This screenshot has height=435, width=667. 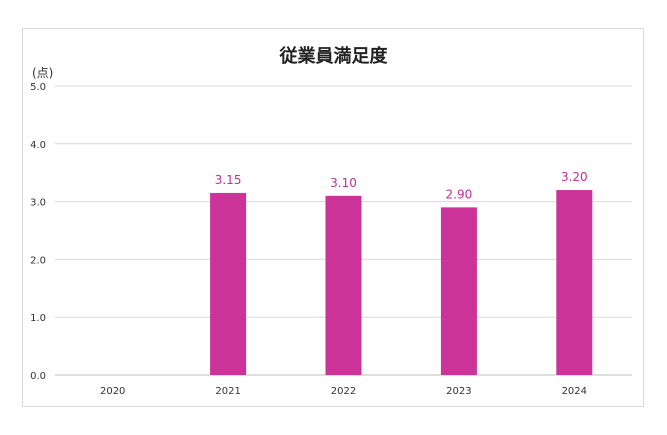 I want to click on y-tick-label: 5.0, so click(x=38, y=87).